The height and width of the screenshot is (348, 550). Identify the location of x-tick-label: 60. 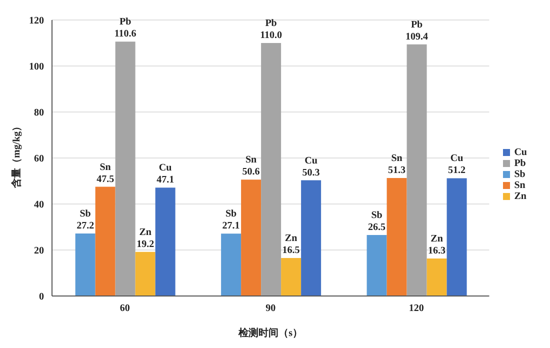
(125, 308).